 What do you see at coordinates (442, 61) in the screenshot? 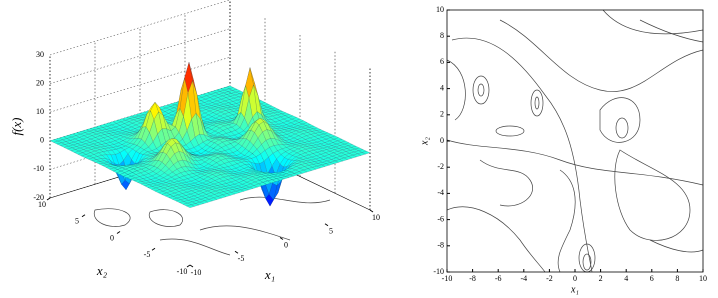
I see `y-tick-label: 6` at bounding box center [442, 61].